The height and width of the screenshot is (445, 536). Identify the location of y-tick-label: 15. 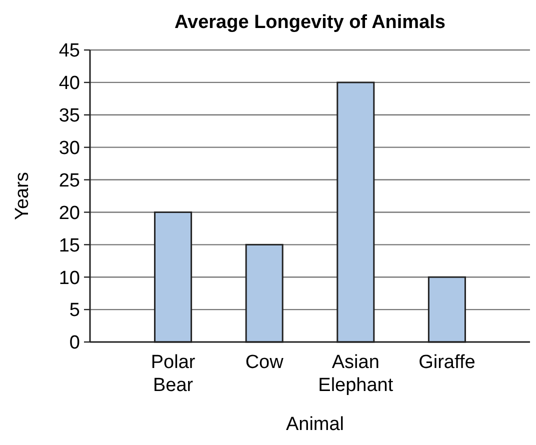
(69, 245).